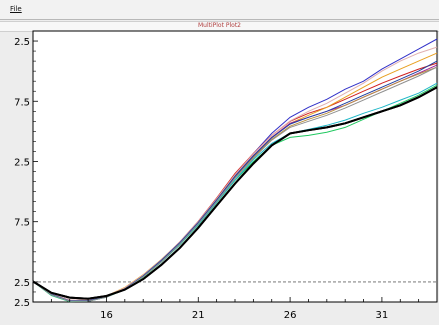 Image resolution: width=439 pixels, height=325 pixels. Describe the element at coordinates (106, 315) in the screenshot. I see `x-tick-label: 16` at that location.